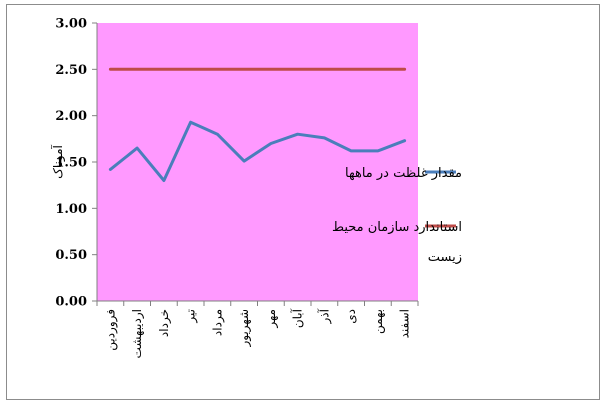  I want to click on y-tick-label: 2.50, so click(71, 70).